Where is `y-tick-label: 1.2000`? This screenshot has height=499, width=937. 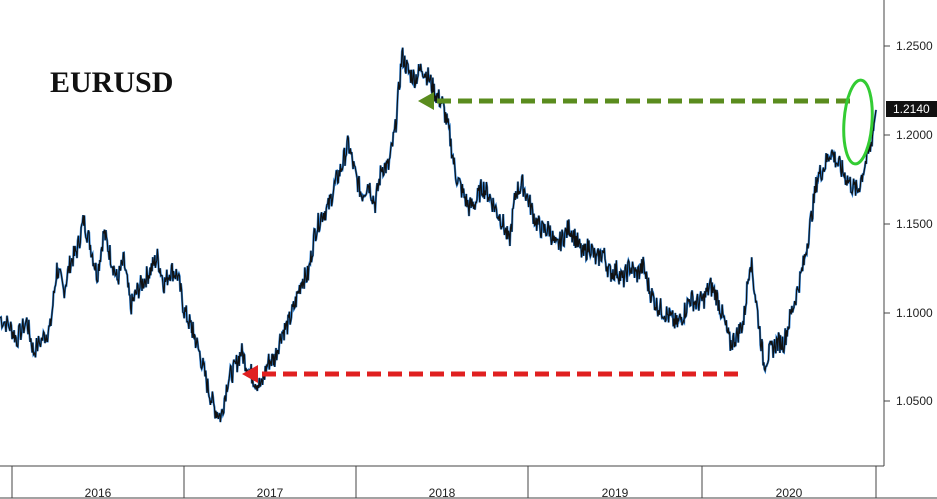 y-tick-label: 1.2000 is located at coordinates (914, 135).